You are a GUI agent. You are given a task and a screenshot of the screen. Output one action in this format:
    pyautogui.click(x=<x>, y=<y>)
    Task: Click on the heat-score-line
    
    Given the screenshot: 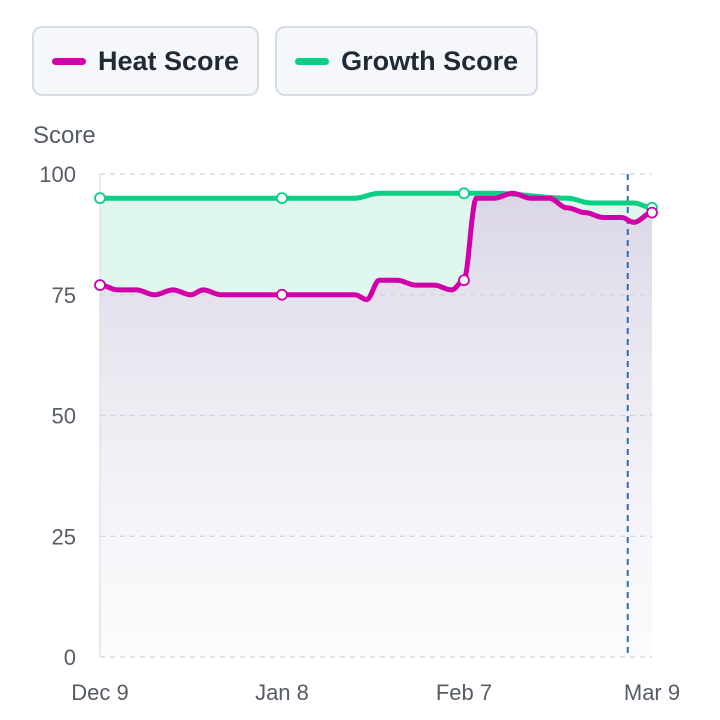 What is the action you would take?
    pyautogui.click(x=376, y=246)
    